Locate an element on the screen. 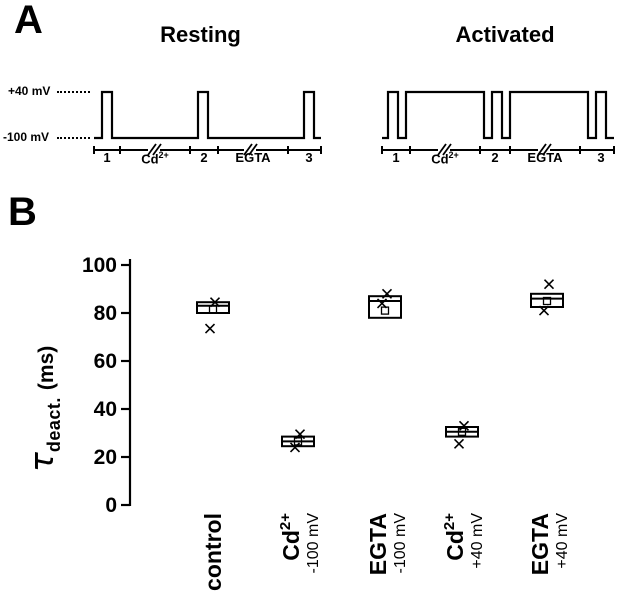  resting-protocol-trace is located at coordinates (207, 123).